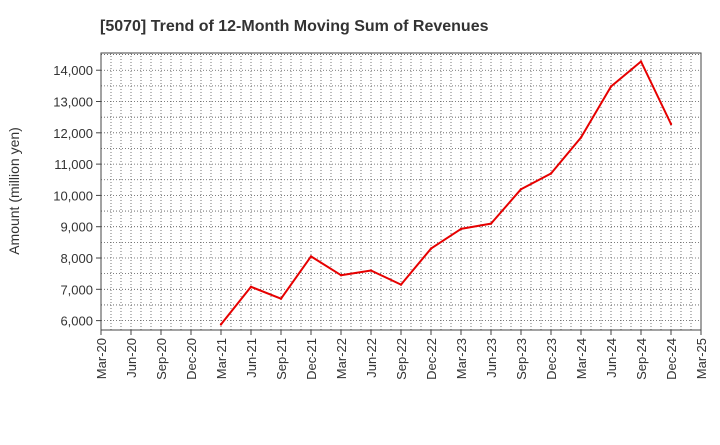 This screenshot has width=720, height=445. What do you see at coordinates (311, 359) in the screenshot?
I see `x-tick-label: Dec-21` at bounding box center [311, 359].